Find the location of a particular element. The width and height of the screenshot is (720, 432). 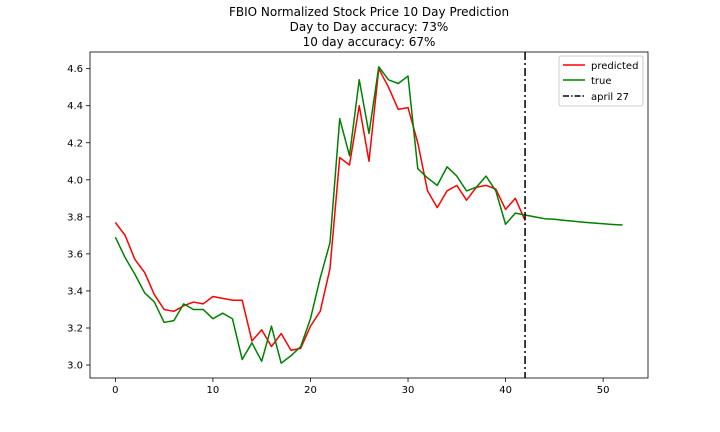

legend-label-predicted: predicted is located at coordinates (614, 66).